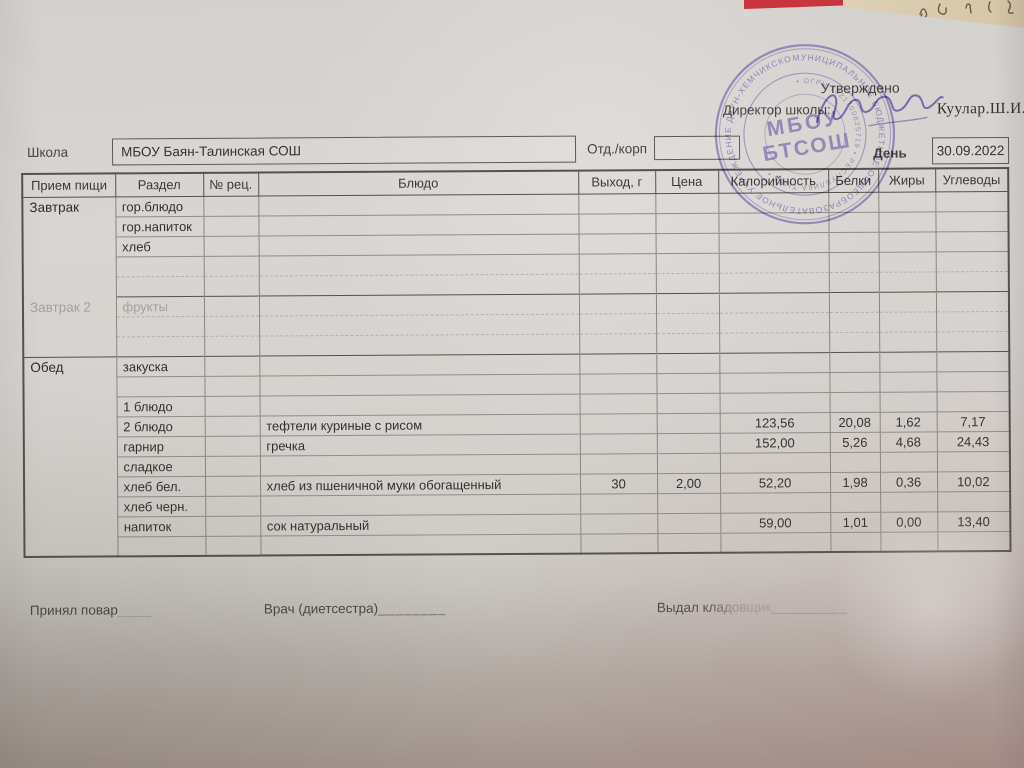  What do you see at coordinates (159, 246) in the screenshot?
I see `section-cell: хлеб` at bounding box center [159, 246].